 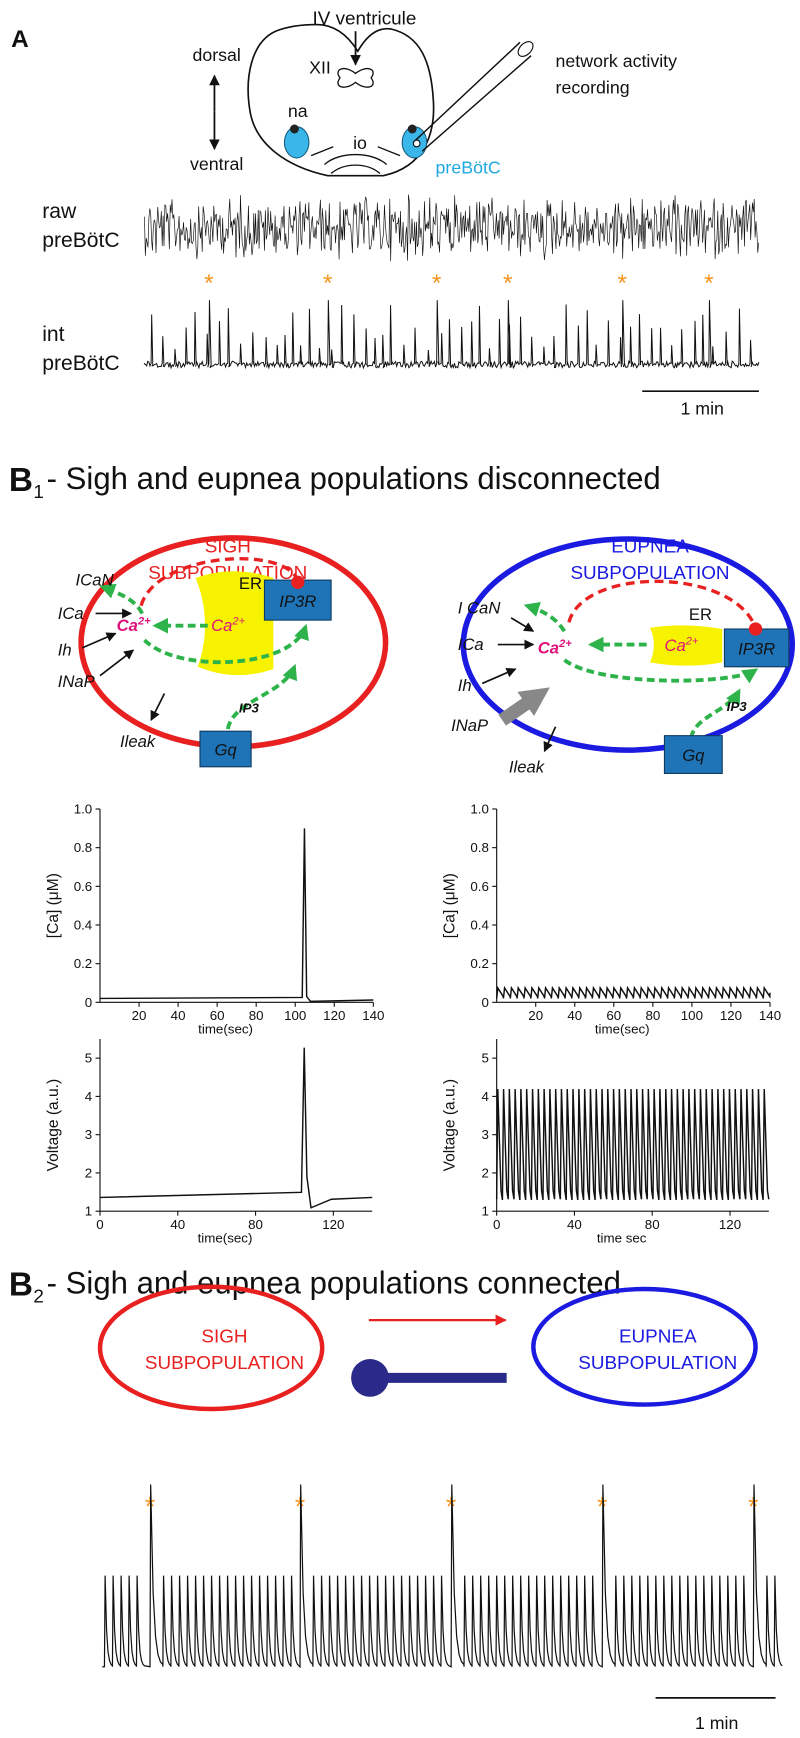 What do you see at coordinates (360, 143) in the screenshot?
I see `label: io` at bounding box center [360, 143].